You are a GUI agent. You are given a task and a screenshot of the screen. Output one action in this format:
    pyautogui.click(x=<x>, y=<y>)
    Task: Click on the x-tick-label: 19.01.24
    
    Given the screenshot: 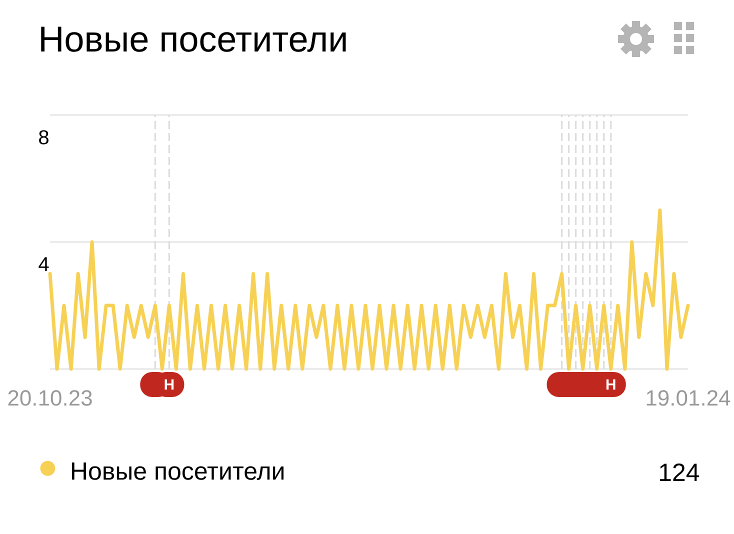 What is the action you would take?
    pyautogui.click(x=688, y=398)
    